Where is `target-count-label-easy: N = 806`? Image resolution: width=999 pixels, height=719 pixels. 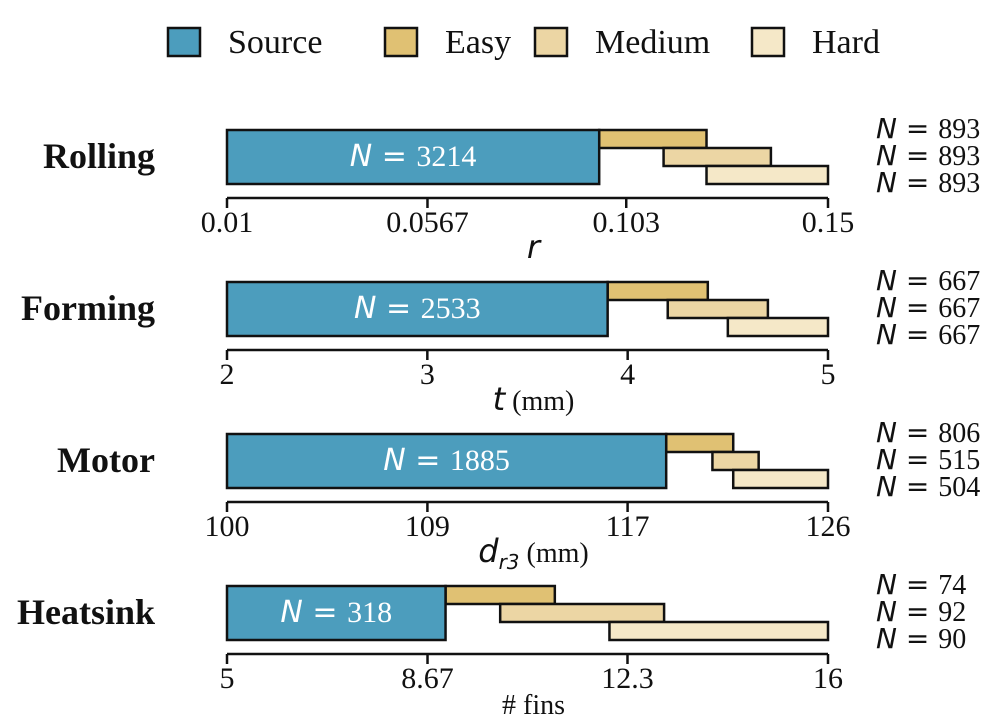 target-count-label-easy: N = 806 is located at coordinates (928, 432).